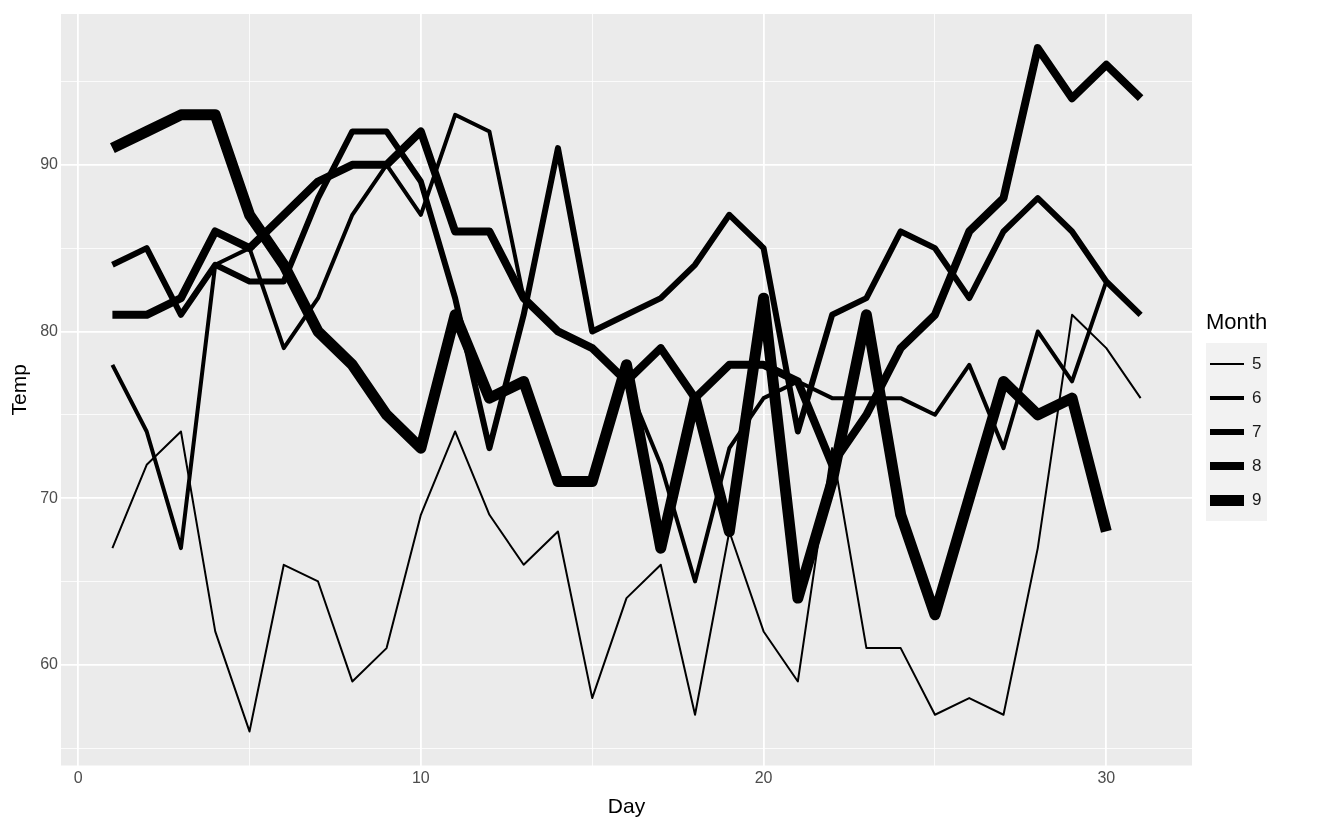  What do you see at coordinates (626, 806) in the screenshot?
I see `x-axis-title: Day` at bounding box center [626, 806].